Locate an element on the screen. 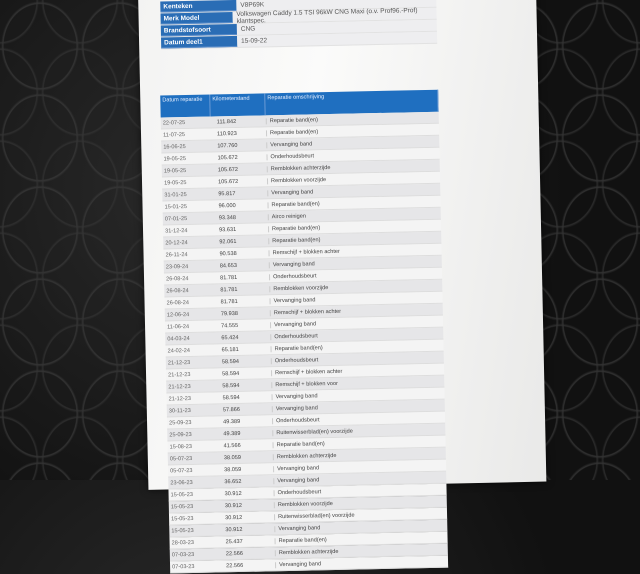 The image size is (640, 574). cell-mileage: 92.061 is located at coordinates (228, 241).